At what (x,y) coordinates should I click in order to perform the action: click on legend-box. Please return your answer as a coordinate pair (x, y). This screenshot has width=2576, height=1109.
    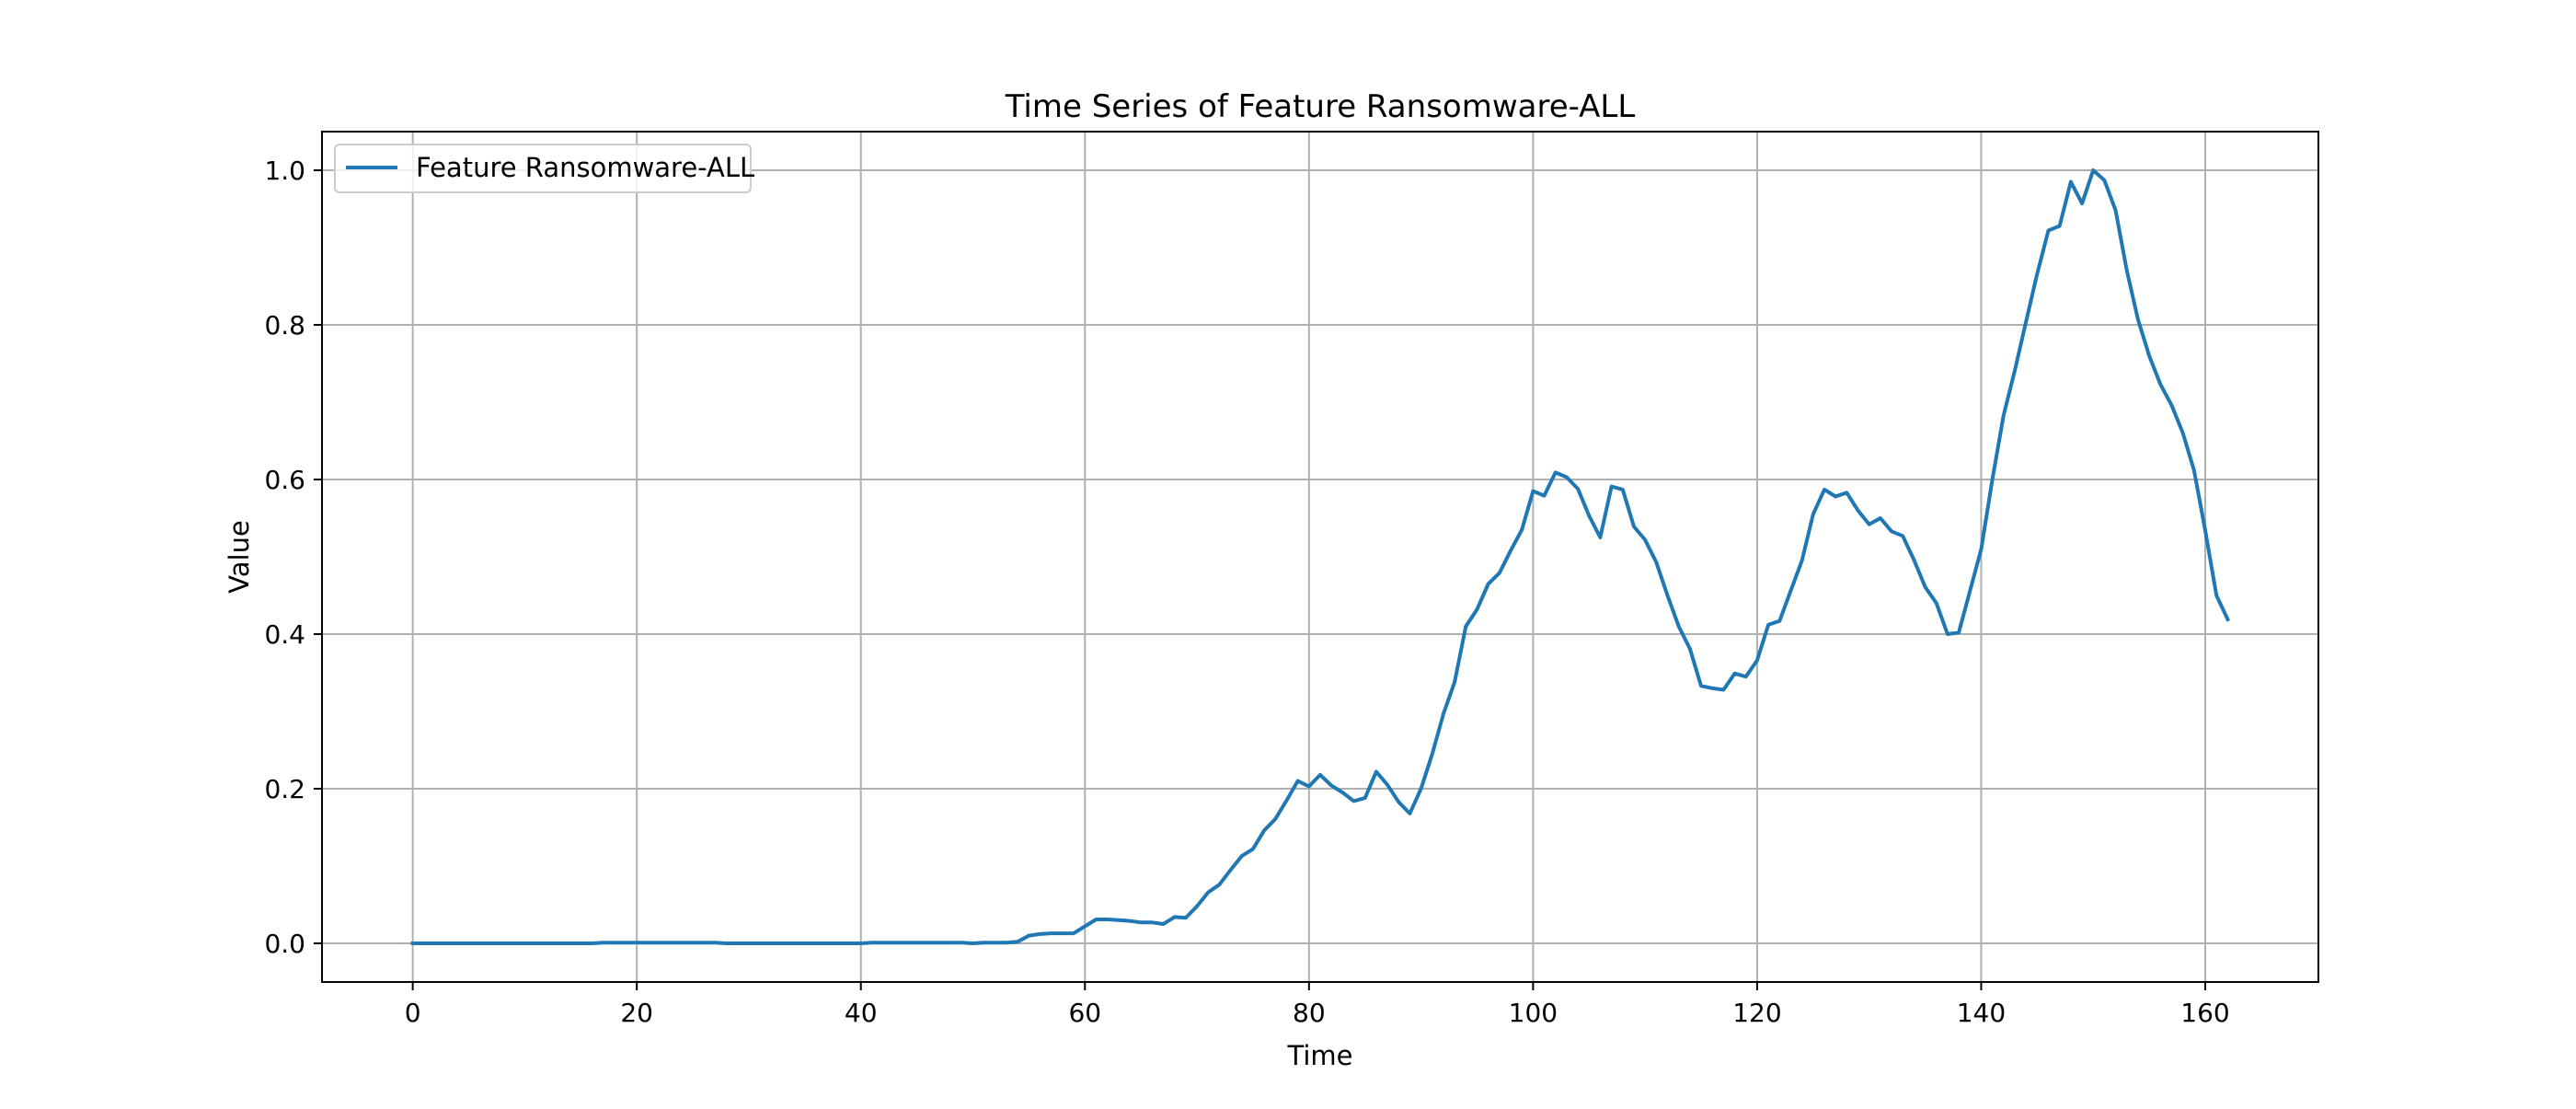
    Looking at the image, I should click on (543, 168).